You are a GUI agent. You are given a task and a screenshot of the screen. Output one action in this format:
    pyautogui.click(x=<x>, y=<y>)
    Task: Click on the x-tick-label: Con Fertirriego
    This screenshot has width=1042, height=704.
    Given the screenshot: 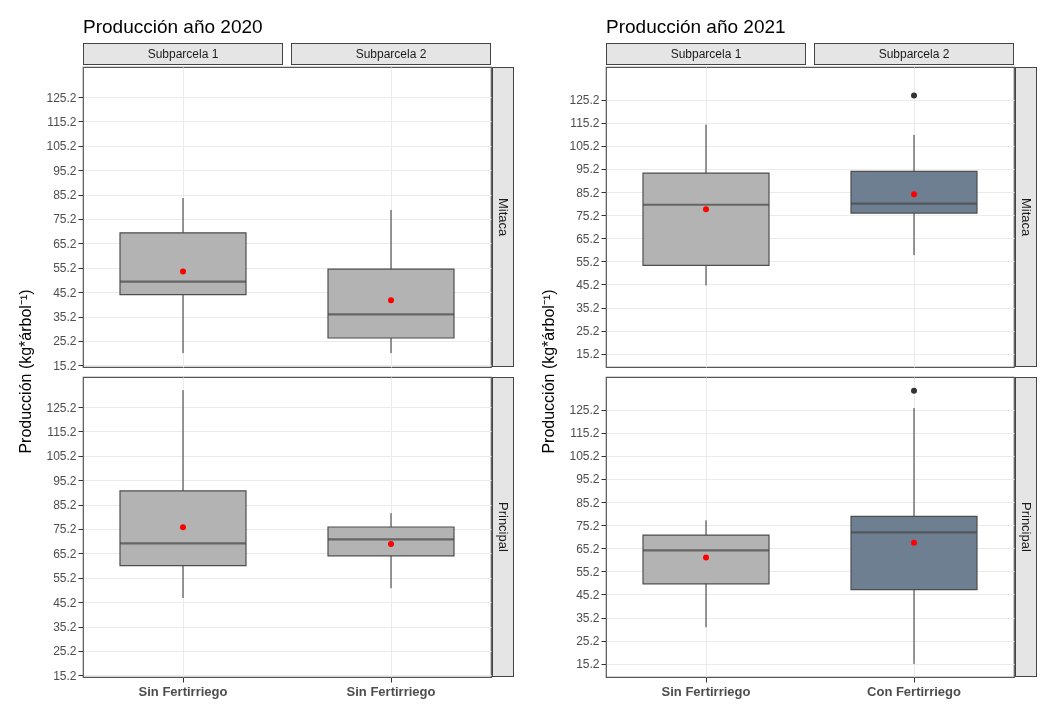 What is the action you would take?
    pyautogui.click(x=914, y=691)
    